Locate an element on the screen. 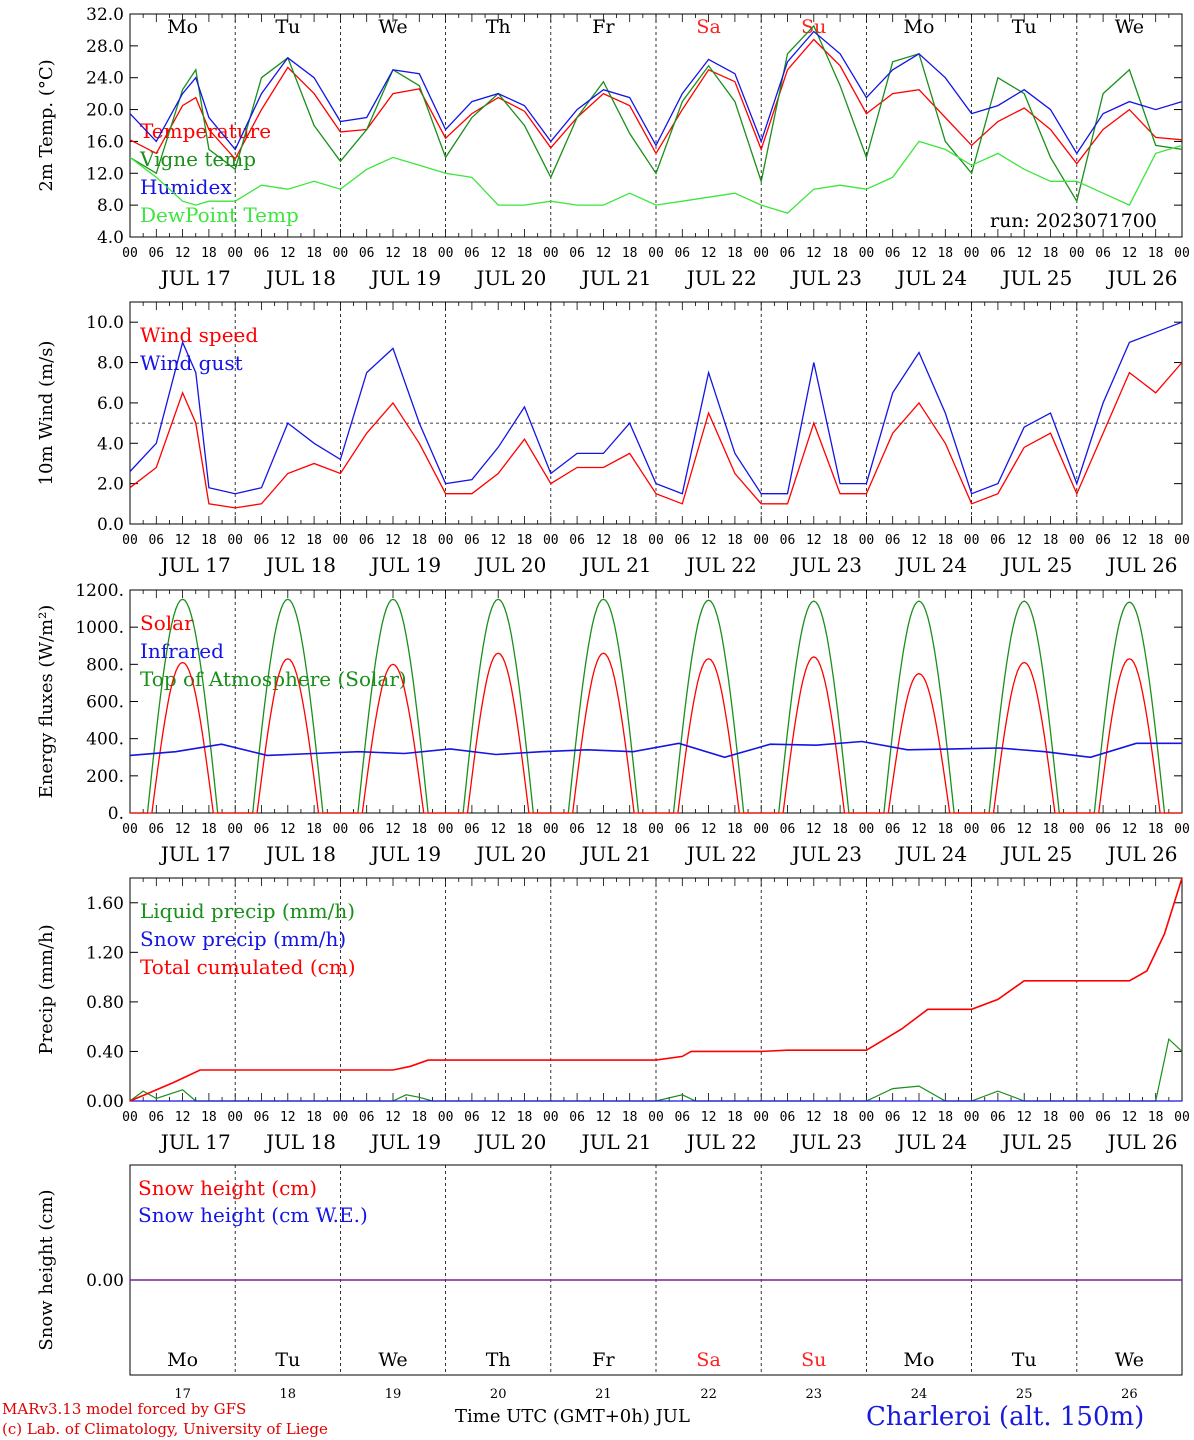  y-tick-label: 1000. is located at coordinates (99, 628).